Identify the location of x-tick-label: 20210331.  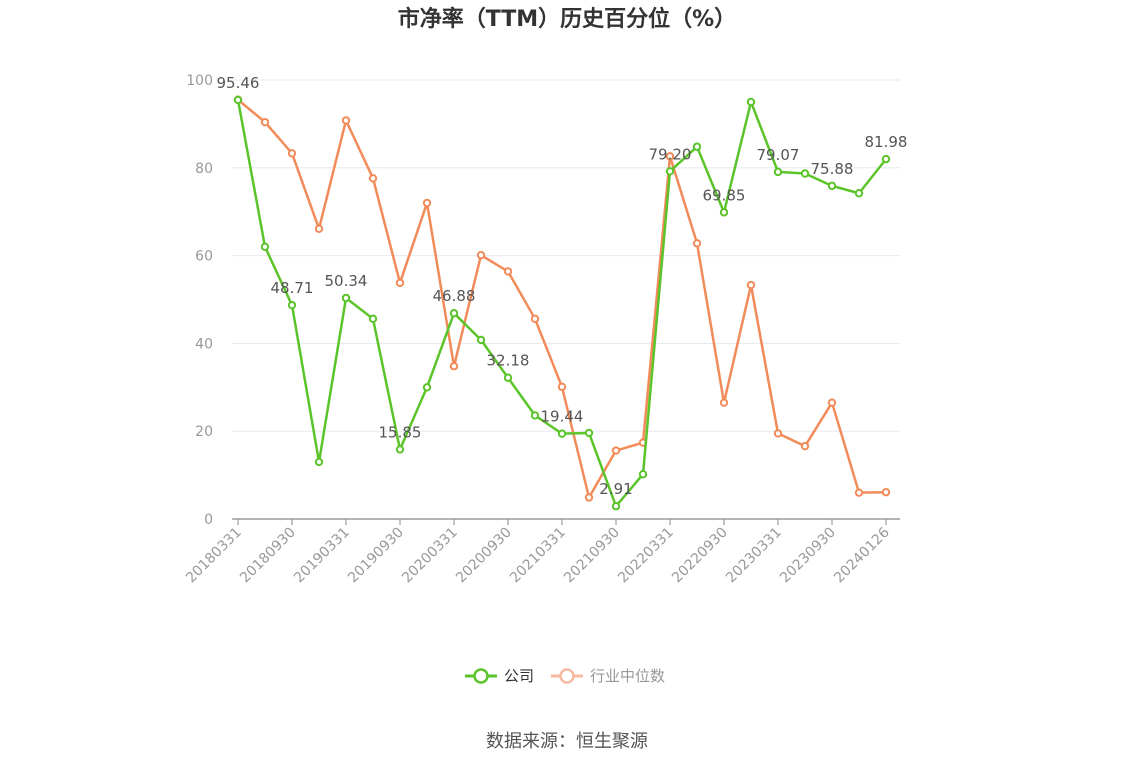
(538, 556).